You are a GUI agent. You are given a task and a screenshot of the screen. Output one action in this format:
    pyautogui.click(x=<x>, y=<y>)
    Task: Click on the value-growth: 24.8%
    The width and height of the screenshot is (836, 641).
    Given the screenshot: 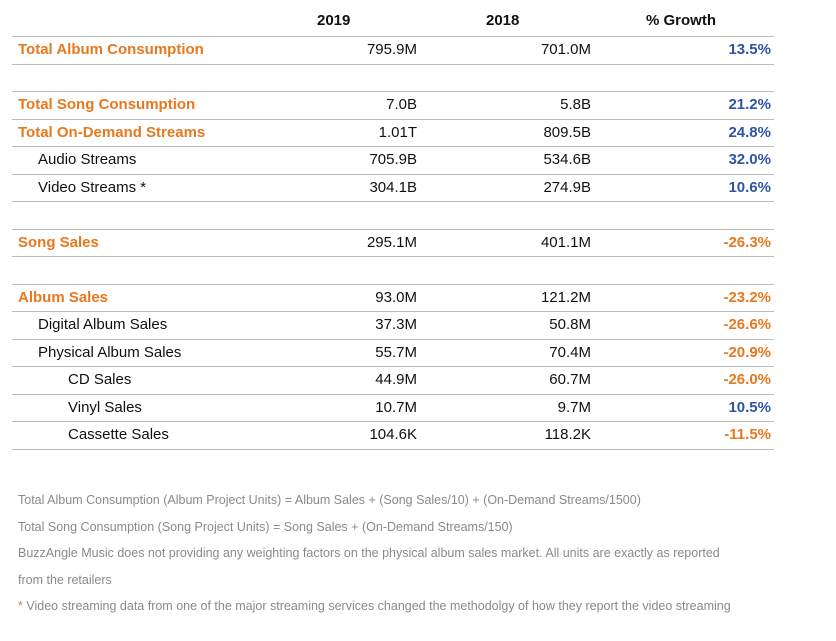 What is the action you would take?
    pyautogui.click(x=749, y=132)
    